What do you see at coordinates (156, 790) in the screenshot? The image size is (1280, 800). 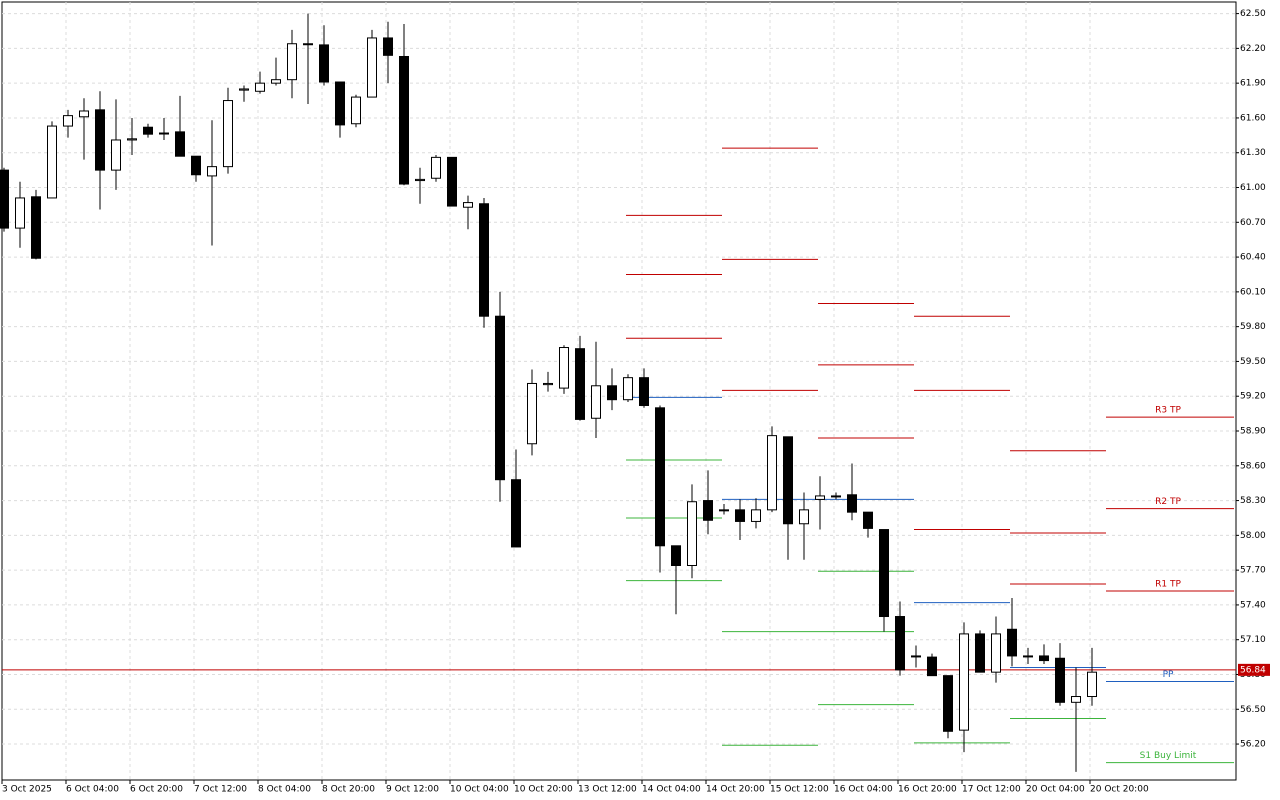 I see `x-tick-label: 6 Oct 20:00` at bounding box center [156, 790].